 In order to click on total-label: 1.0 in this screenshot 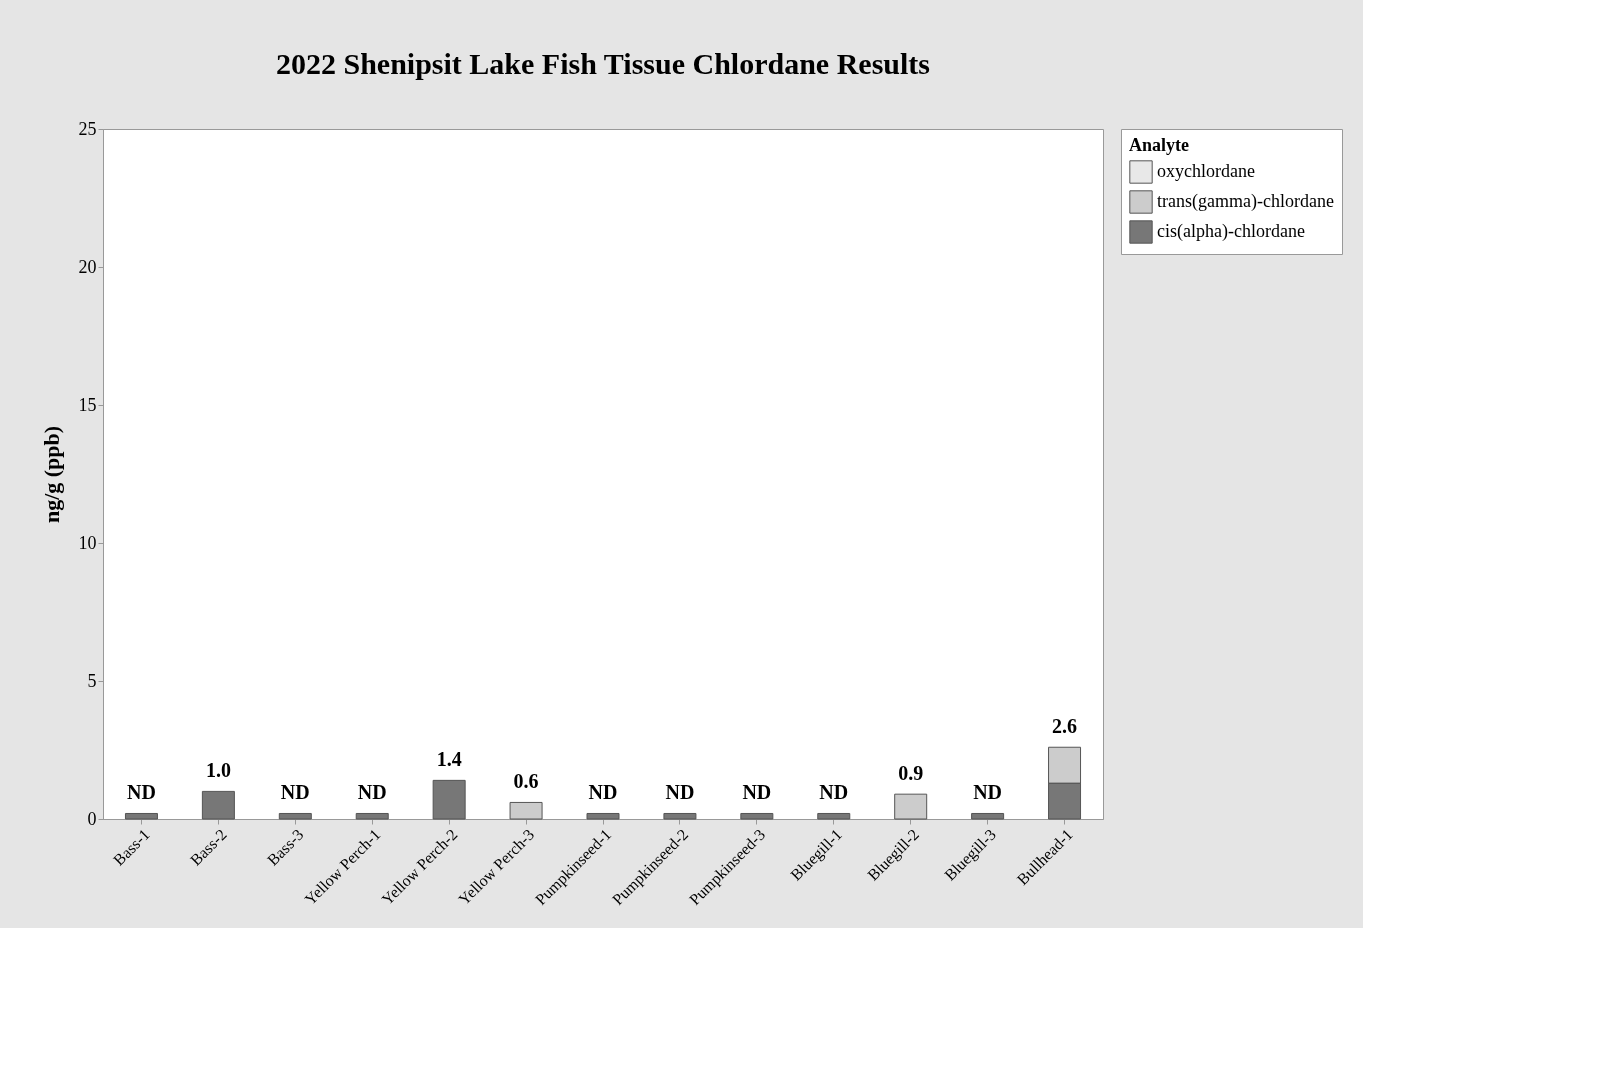, I will do `click(218, 770)`.